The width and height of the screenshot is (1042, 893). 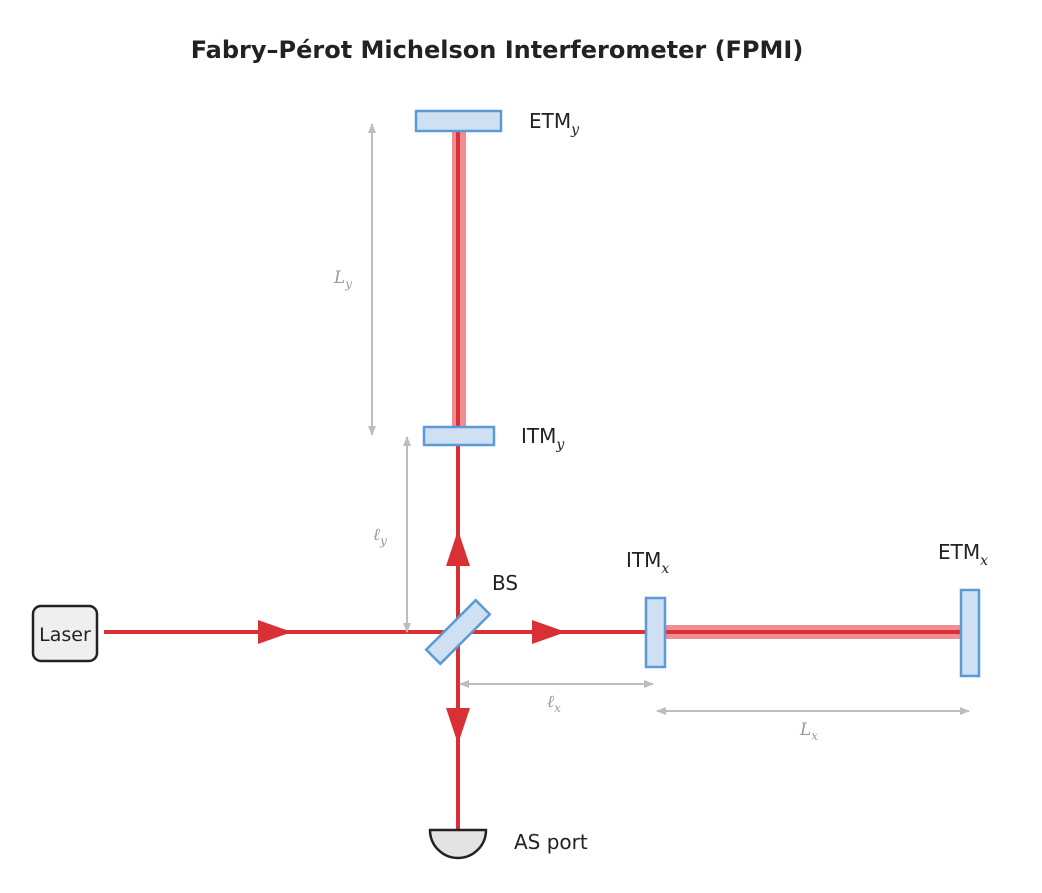 I want to click on laser-source: Laser, so click(x=65, y=633).